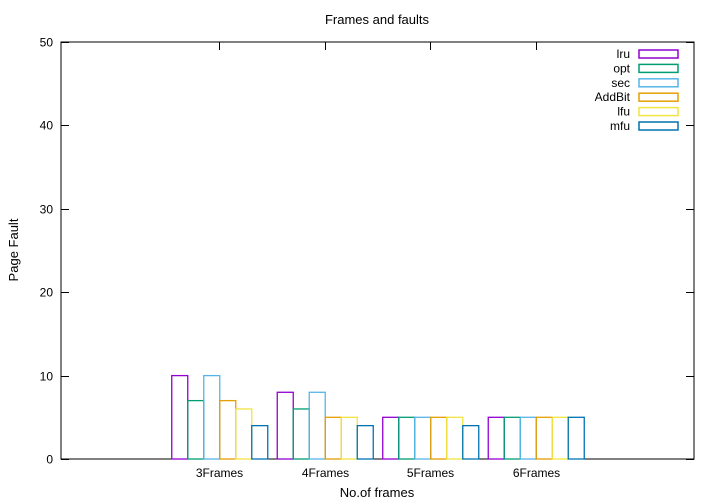 Image resolution: width=720 pixels, height=504 pixels. What do you see at coordinates (325, 473) in the screenshot?
I see `x-tick-label: 4Frames` at bounding box center [325, 473].